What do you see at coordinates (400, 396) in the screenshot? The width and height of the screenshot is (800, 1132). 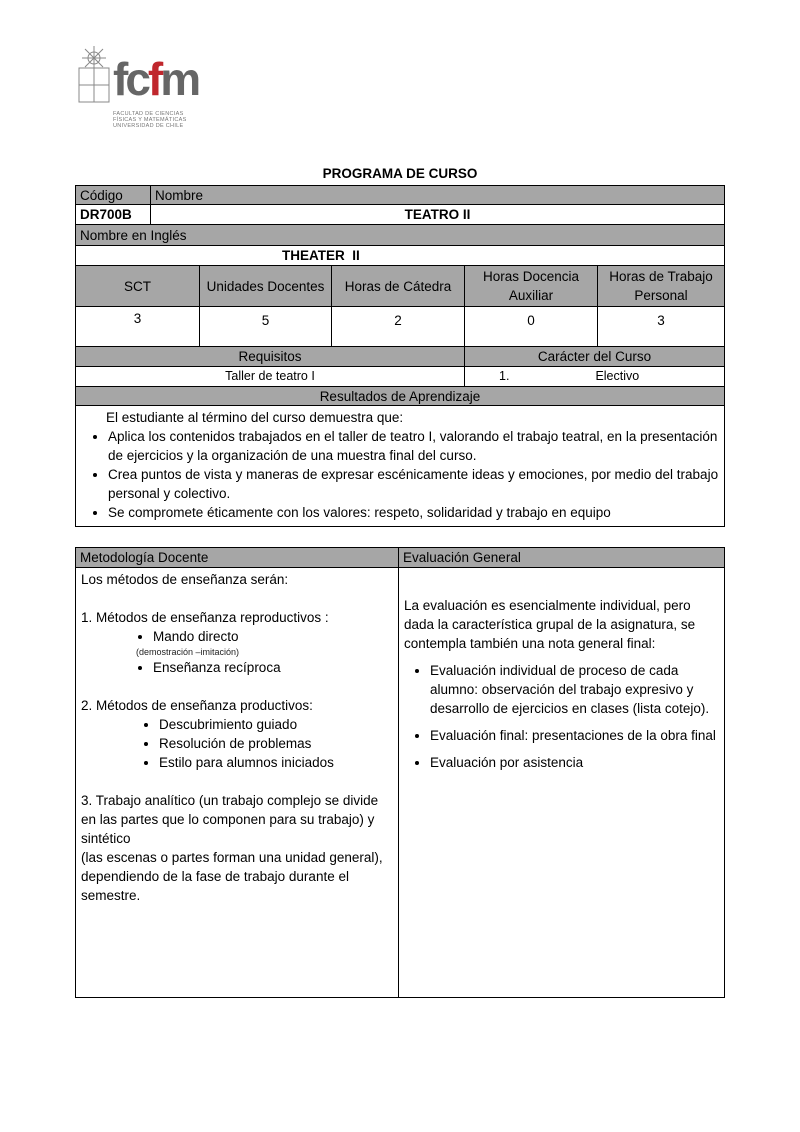 I see `resultados-label: Resultados de Aprendizaje` at bounding box center [400, 396].